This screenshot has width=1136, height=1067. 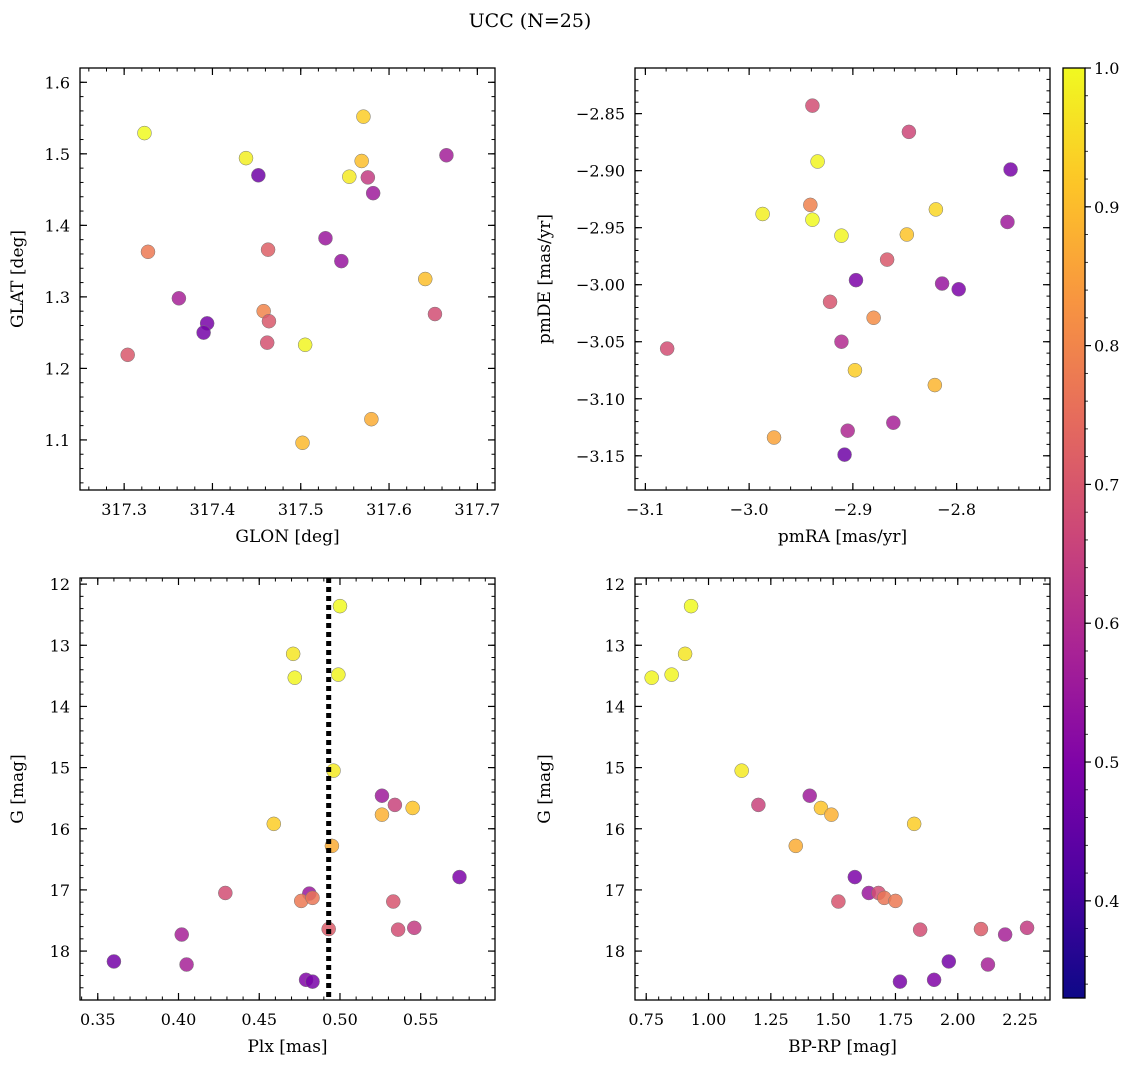 What do you see at coordinates (1106, 484) in the screenshot?
I see `colorbar-tick-label: 0.7` at bounding box center [1106, 484].